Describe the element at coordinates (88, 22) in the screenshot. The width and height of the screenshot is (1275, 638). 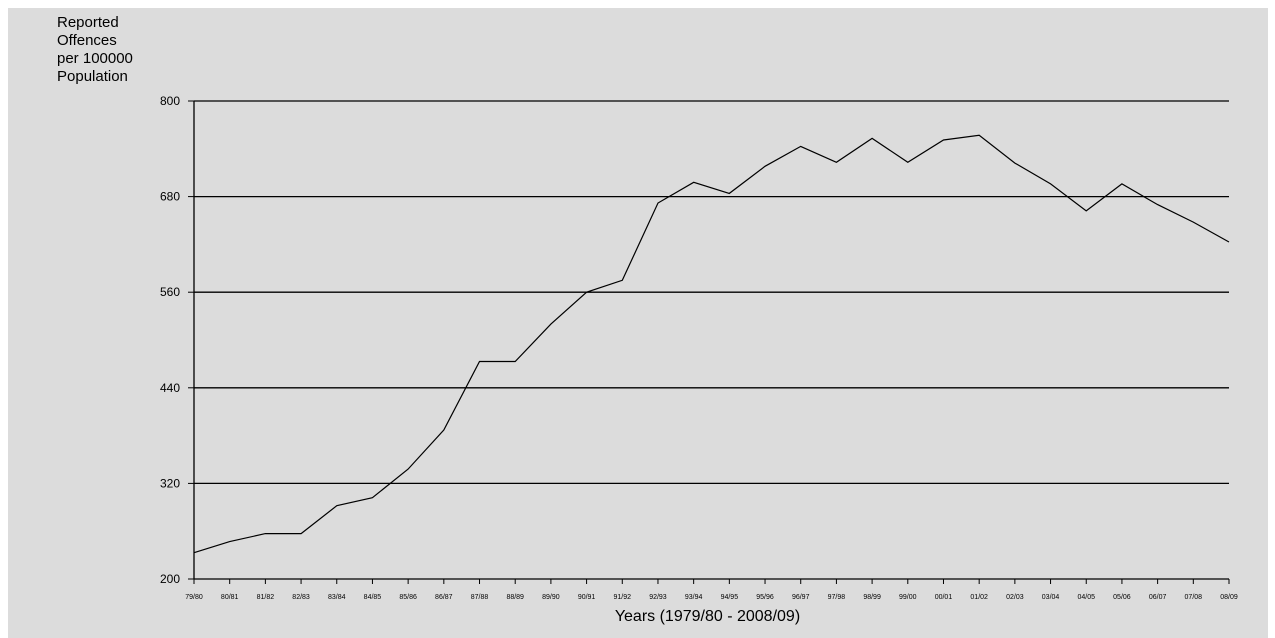
I see `y-axis-label-line-0: Reported` at that location.